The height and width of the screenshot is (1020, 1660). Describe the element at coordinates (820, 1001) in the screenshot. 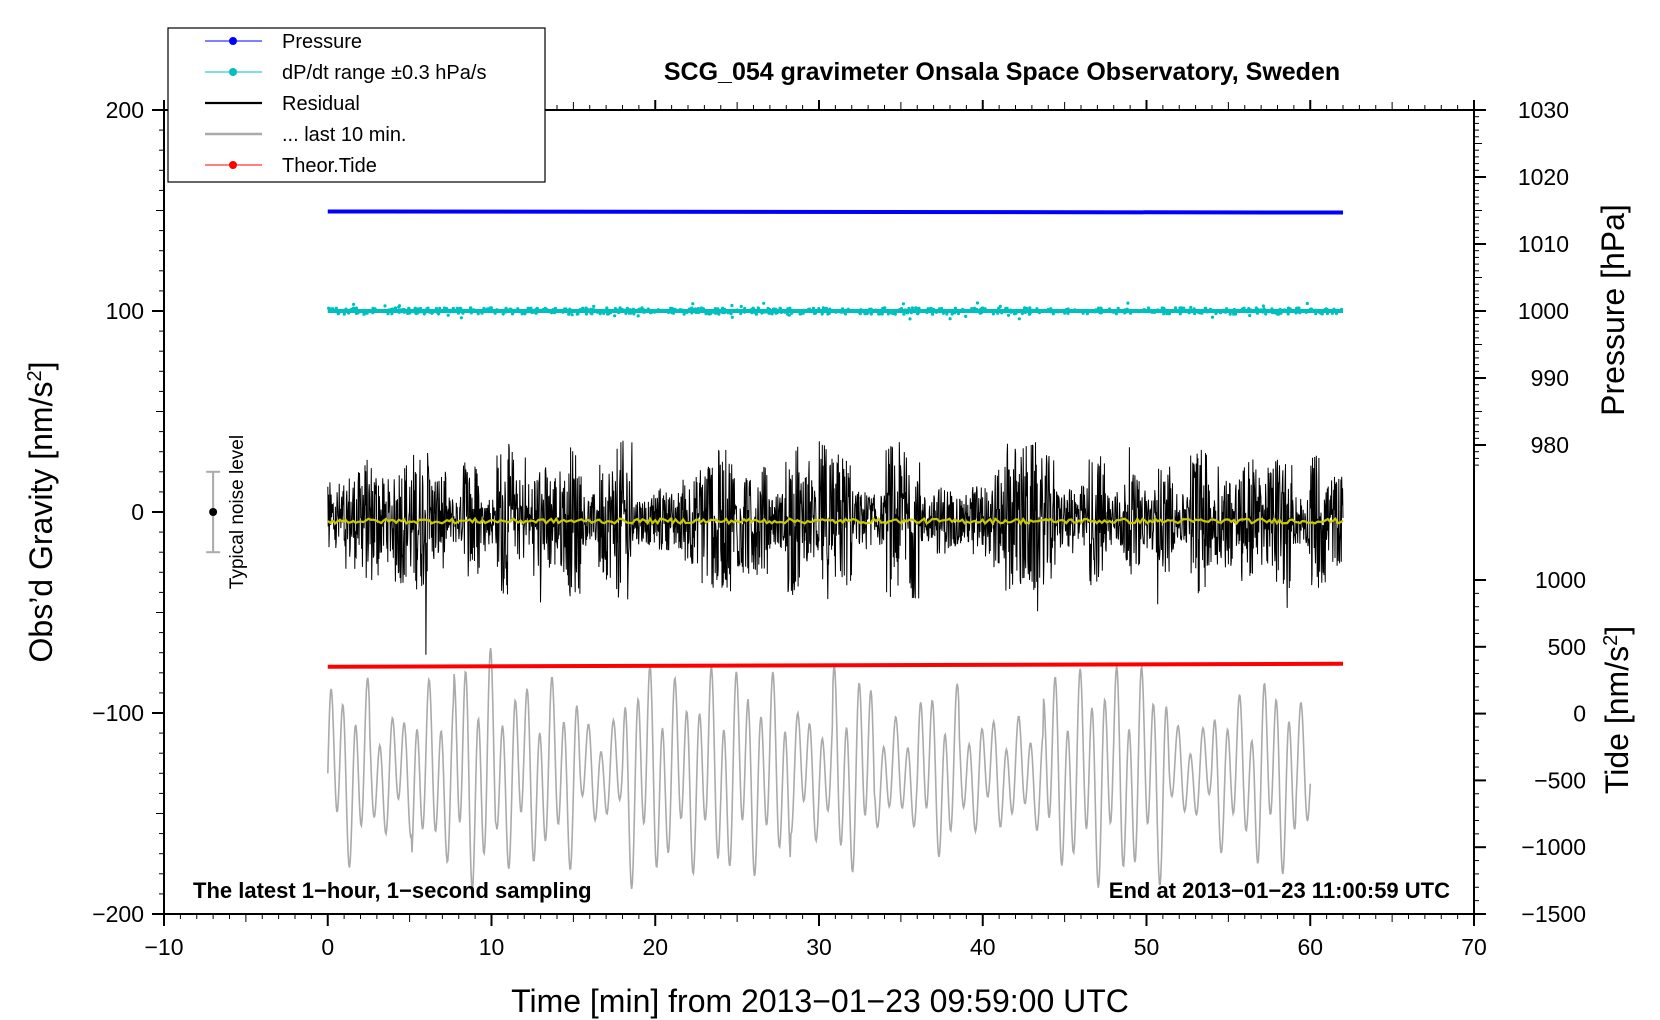

I see `x-axis-title: Time [min] from 2013−01−23 09:59:00 UTC` at that location.